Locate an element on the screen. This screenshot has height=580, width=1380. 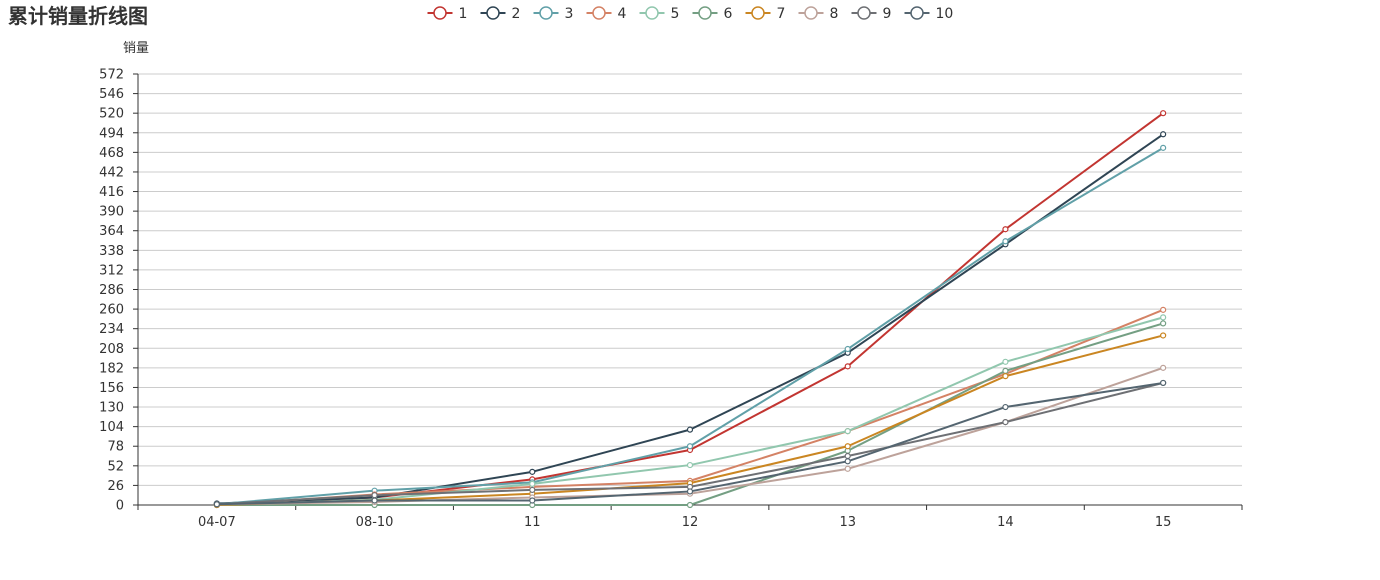
x-tick-label: 12 is located at coordinates (690, 522).